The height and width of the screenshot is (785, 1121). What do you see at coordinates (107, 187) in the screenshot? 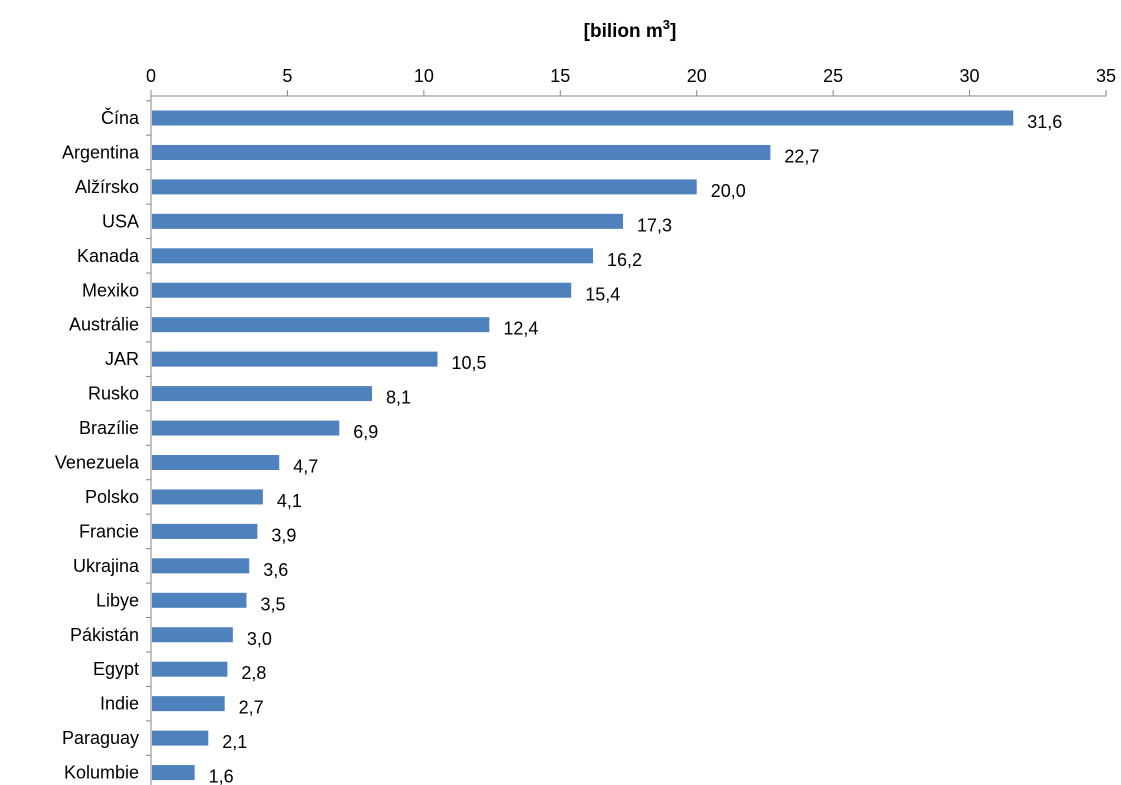
I see `category-label: Alžírsko` at bounding box center [107, 187].